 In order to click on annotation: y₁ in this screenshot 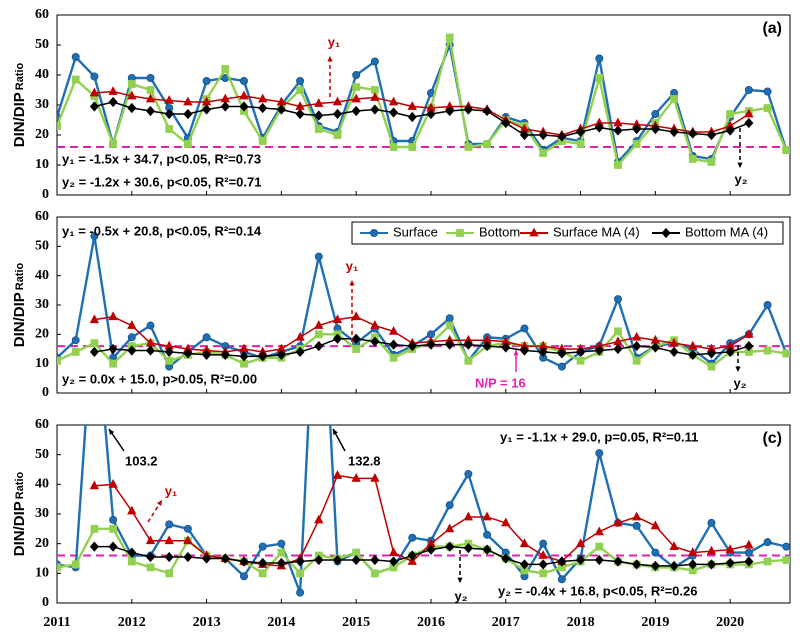, I will do `click(171, 490)`.